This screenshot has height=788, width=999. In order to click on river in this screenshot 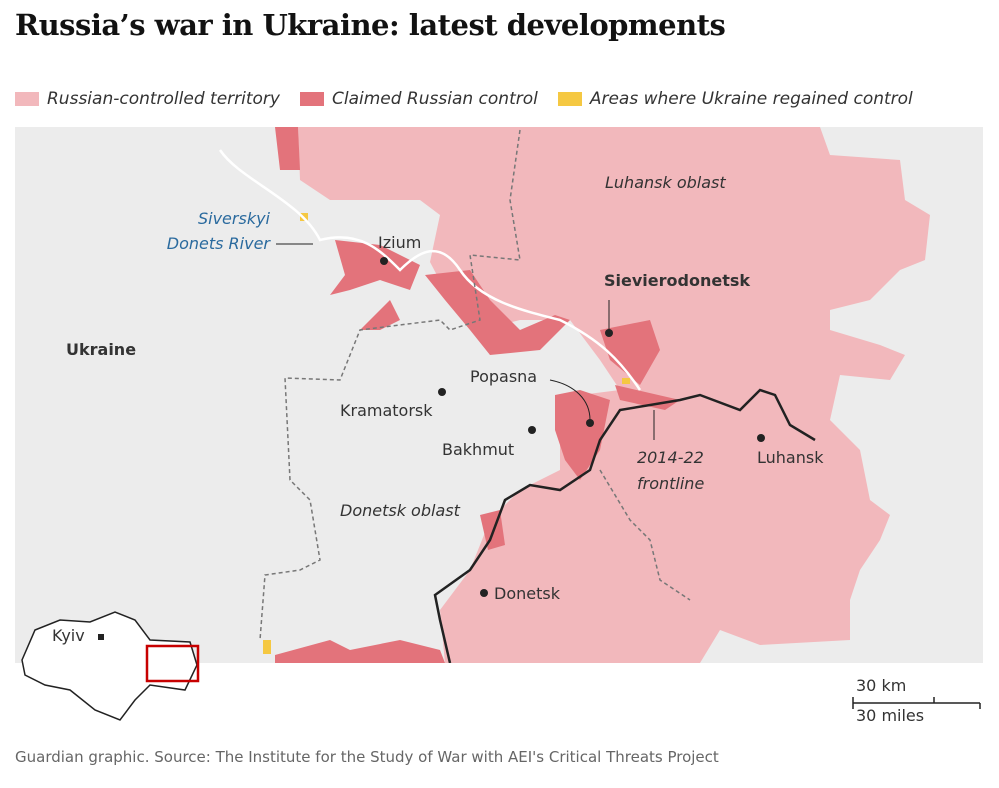, I will do `click(430, 270)`.